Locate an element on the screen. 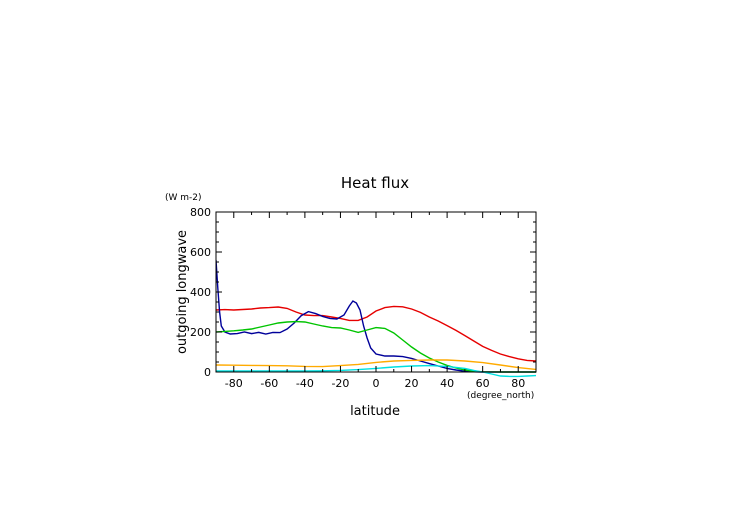  chart-title: Heat flux is located at coordinates (375, 183).